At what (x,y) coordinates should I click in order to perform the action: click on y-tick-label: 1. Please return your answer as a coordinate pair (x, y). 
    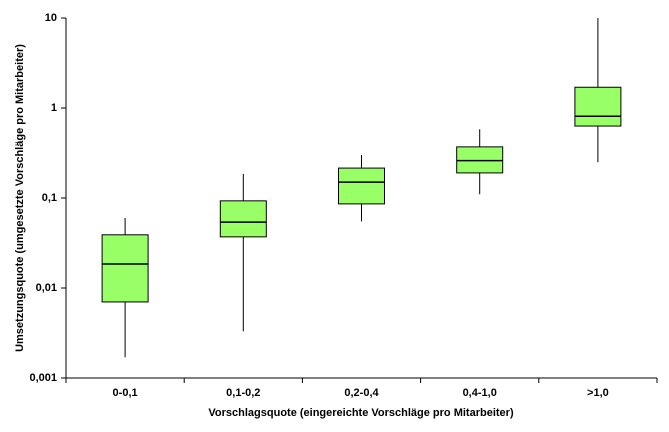
    Looking at the image, I should click on (54, 108).